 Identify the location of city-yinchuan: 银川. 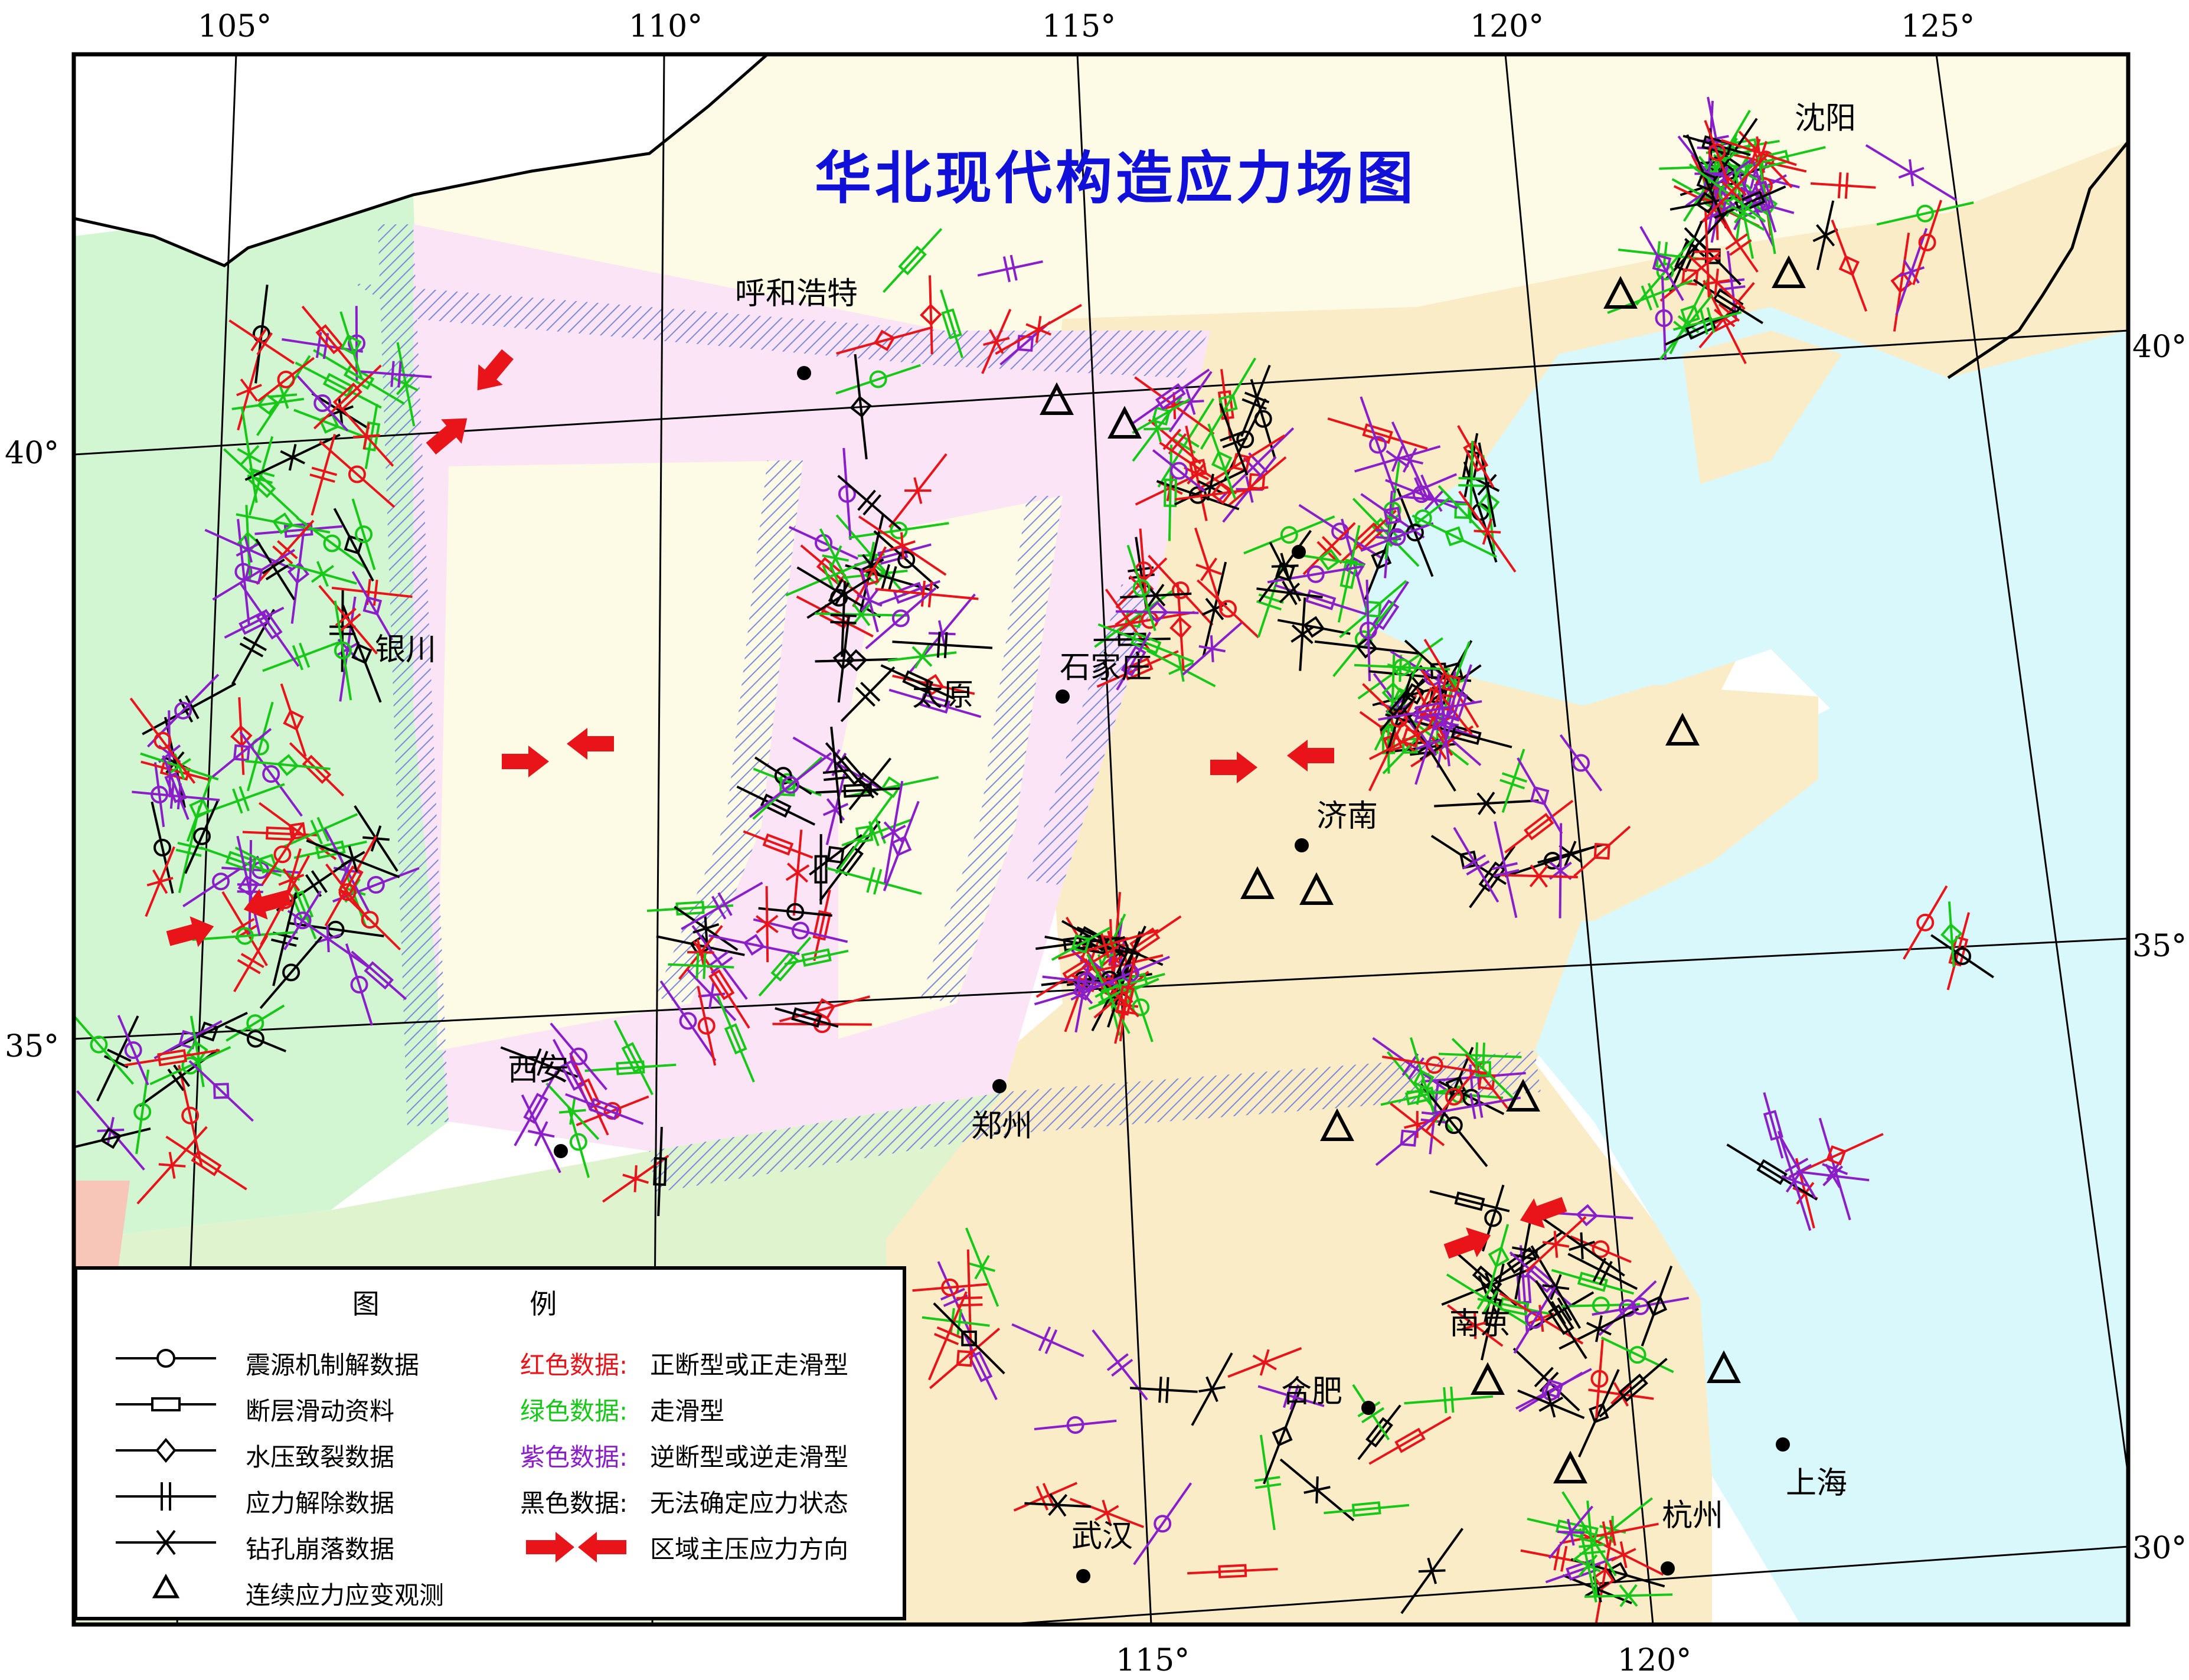
(406, 650).